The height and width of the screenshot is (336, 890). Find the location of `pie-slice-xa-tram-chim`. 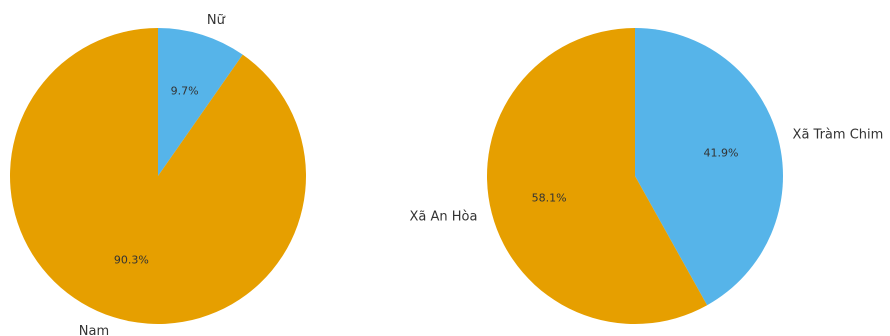

pie-slice-xa-tram-chim is located at coordinates (709, 167).